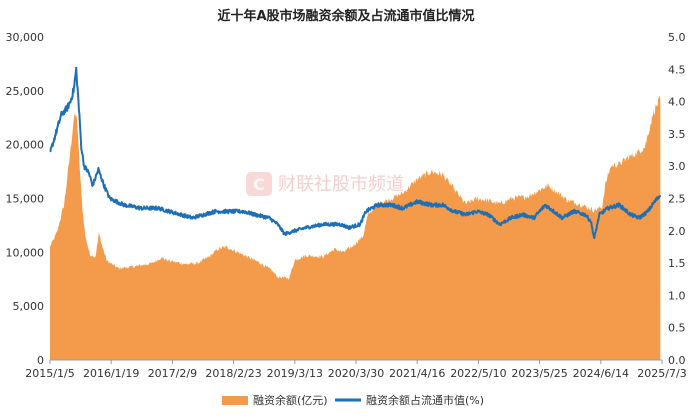 The image size is (692, 419). I want to click on right-tick-label: 1.5, so click(677, 263).